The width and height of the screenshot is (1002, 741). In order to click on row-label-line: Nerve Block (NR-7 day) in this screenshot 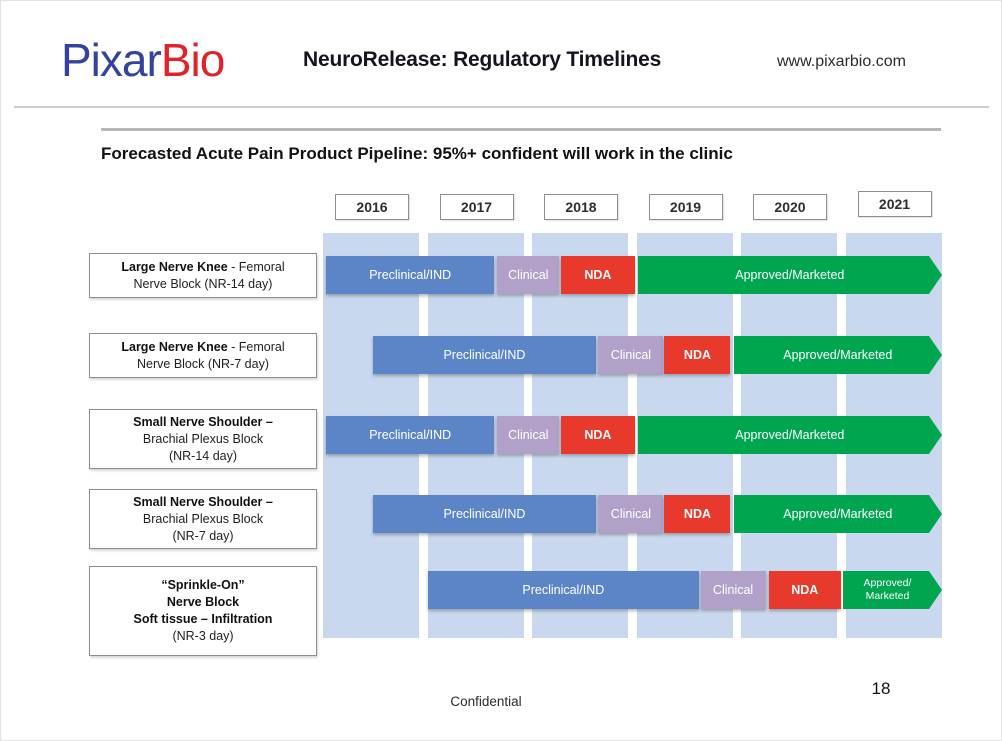, I will do `click(203, 363)`.